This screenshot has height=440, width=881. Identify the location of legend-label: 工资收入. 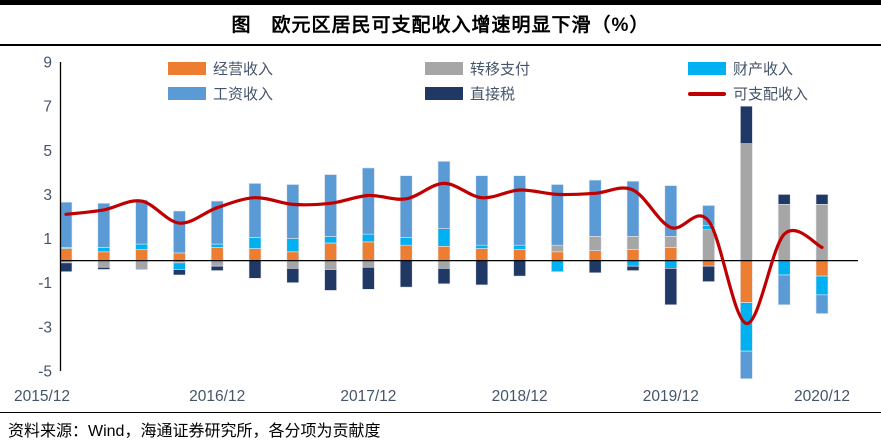
(243, 94).